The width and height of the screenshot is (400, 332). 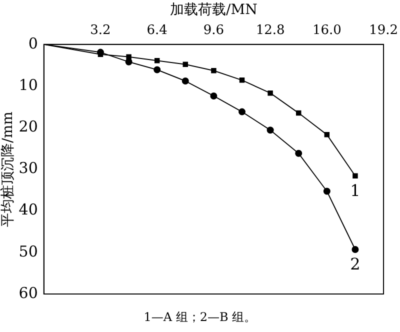 I want to click on series-label: 2, so click(x=355, y=264).